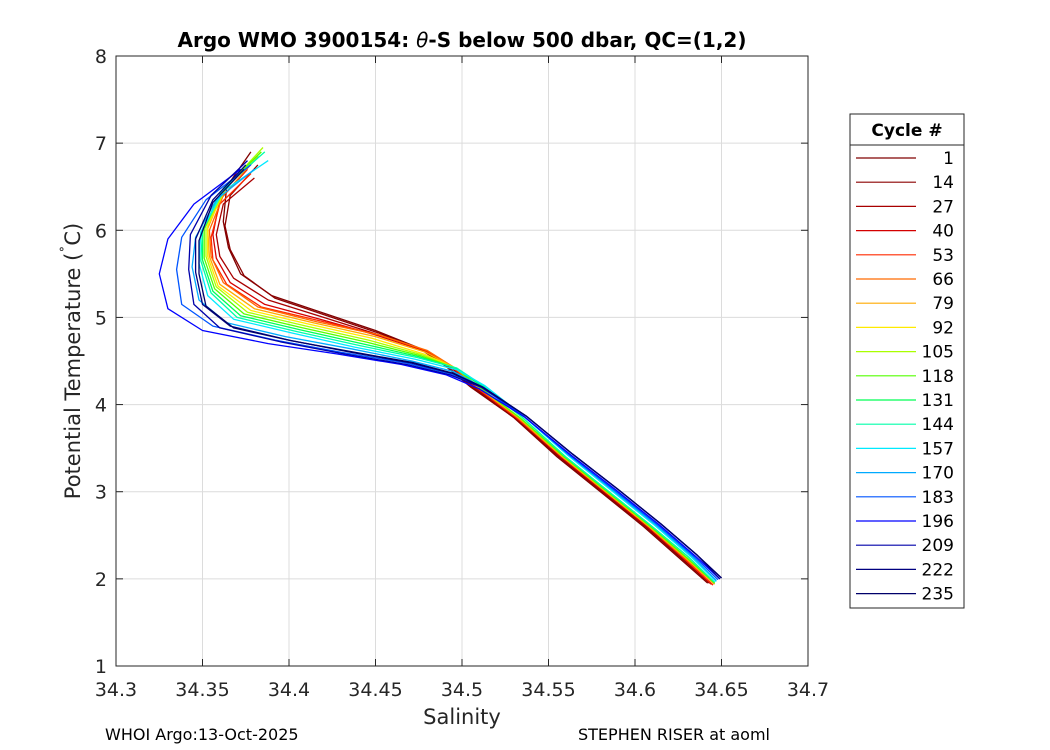 The width and height of the screenshot is (1050, 750). I want to click on x-tick-label: 34.55, so click(548, 690).